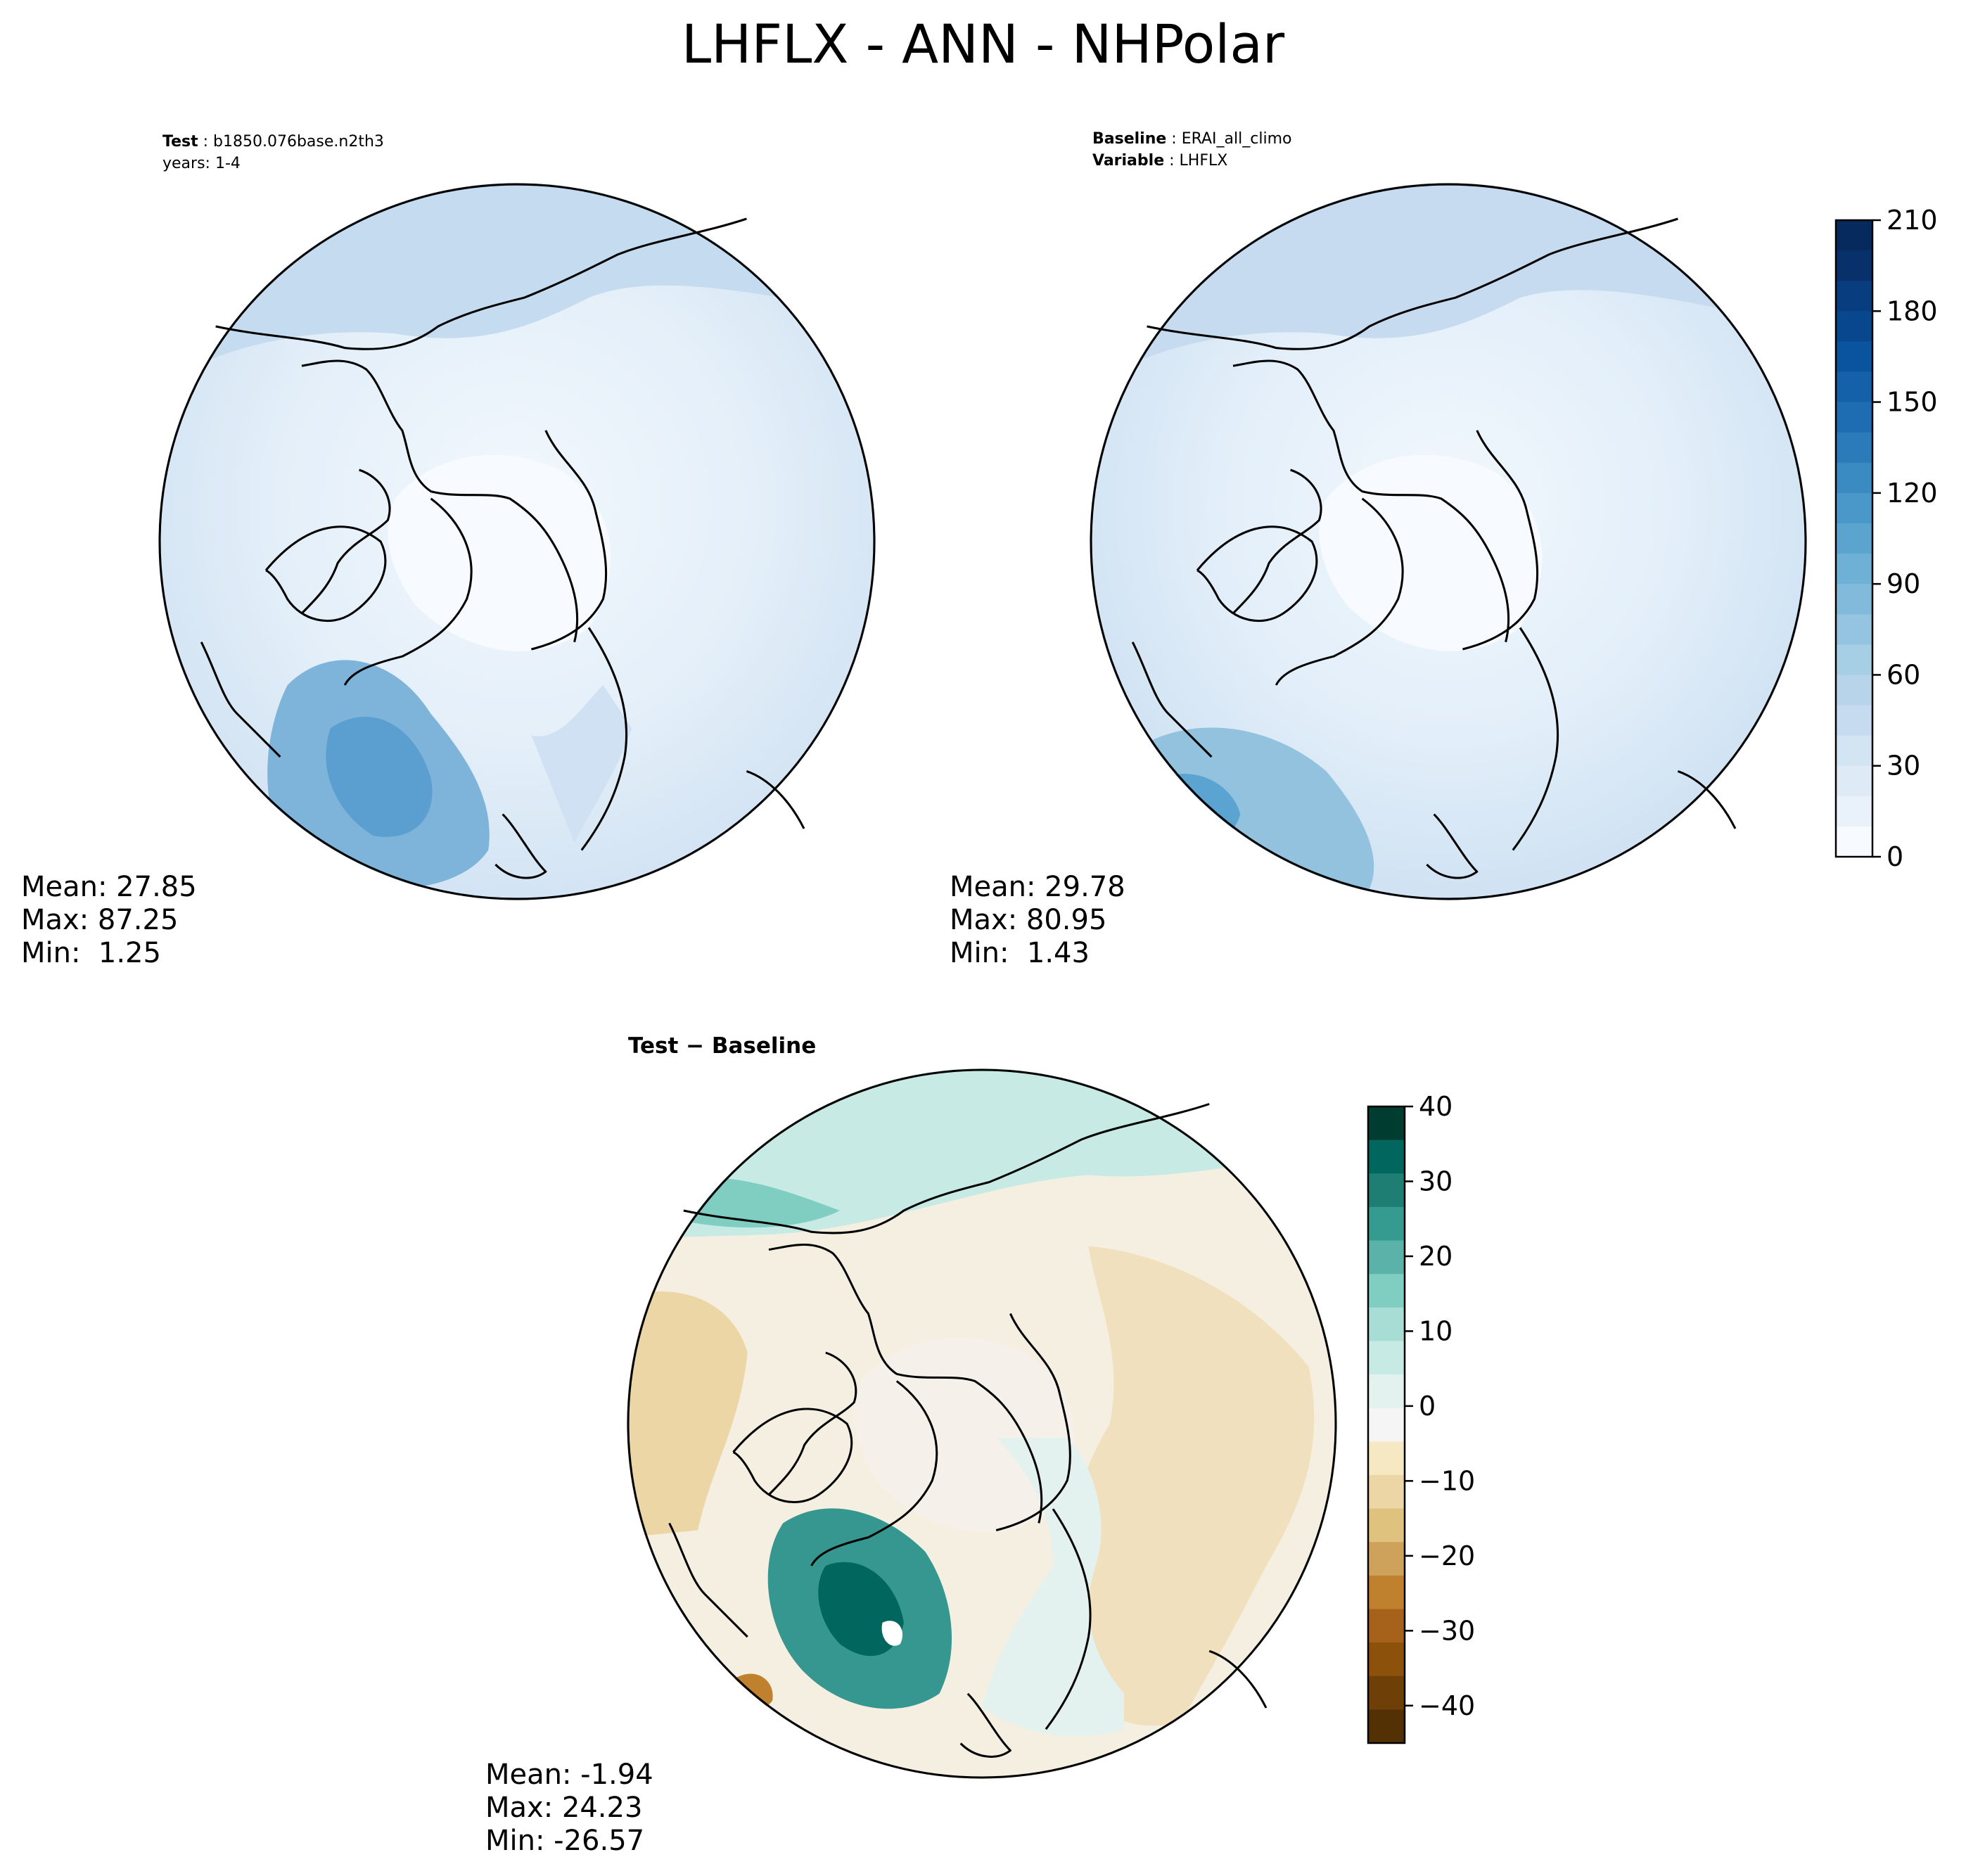 The image size is (1966, 1876). What do you see at coordinates (1128, 161) in the screenshot?
I see `baseline-variable-key: Variable` at bounding box center [1128, 161].